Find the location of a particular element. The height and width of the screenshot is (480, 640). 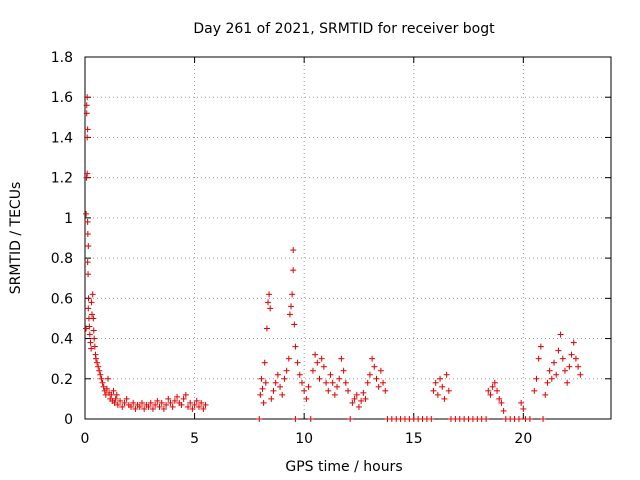

x-tick-label: 10 is located at coordinates (304, 439).